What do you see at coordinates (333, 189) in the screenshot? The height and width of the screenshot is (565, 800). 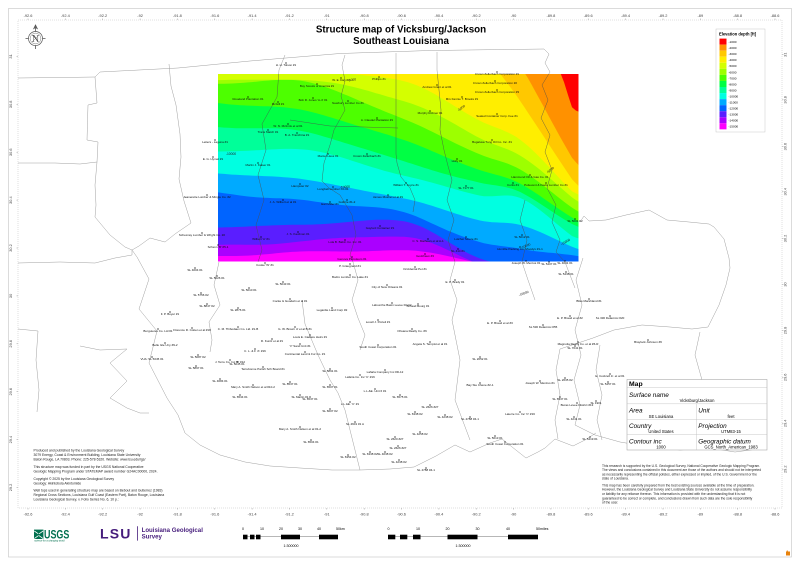 I see `svg-text: Longbell Lumber Co #1` at bounding box center [333, 189].